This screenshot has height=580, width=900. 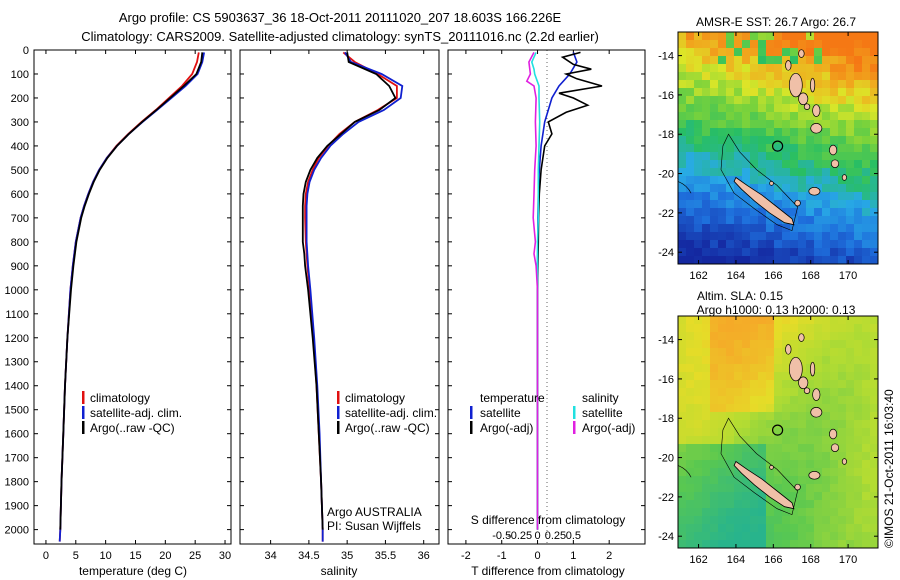 What do you see at coordinates (26, 51) in the screenshot?
I see `depth-tick-label: 0` at bounding box center [26, 51].